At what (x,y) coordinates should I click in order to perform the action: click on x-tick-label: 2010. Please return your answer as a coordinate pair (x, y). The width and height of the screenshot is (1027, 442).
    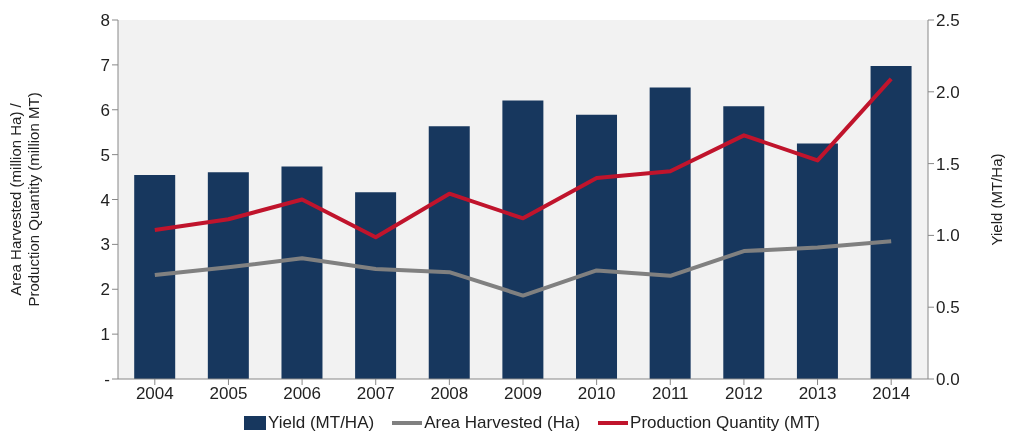
    Looking at the image, I should click on (596, 394).